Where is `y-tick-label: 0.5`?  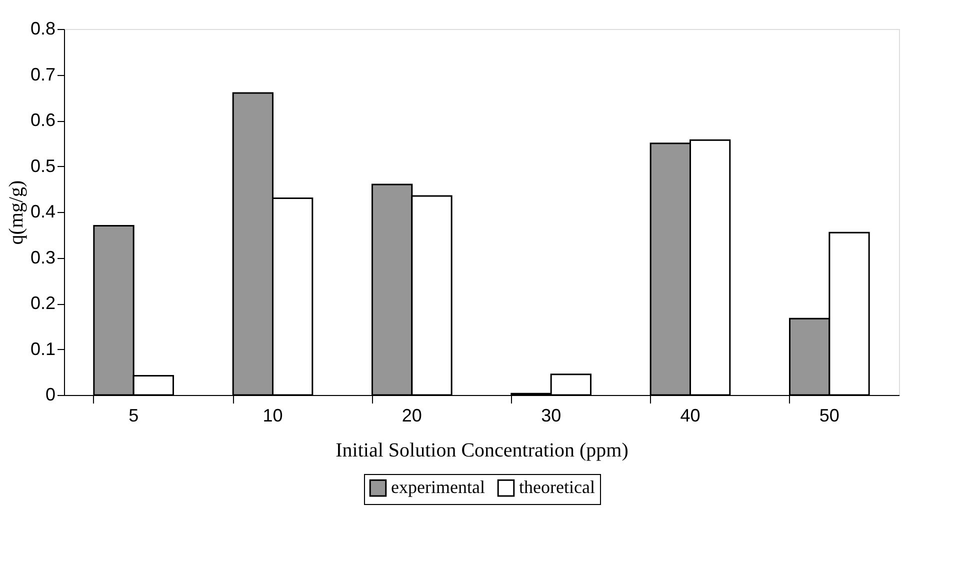 y-tick-label: 0.5 is located at coordinates (43, 166).